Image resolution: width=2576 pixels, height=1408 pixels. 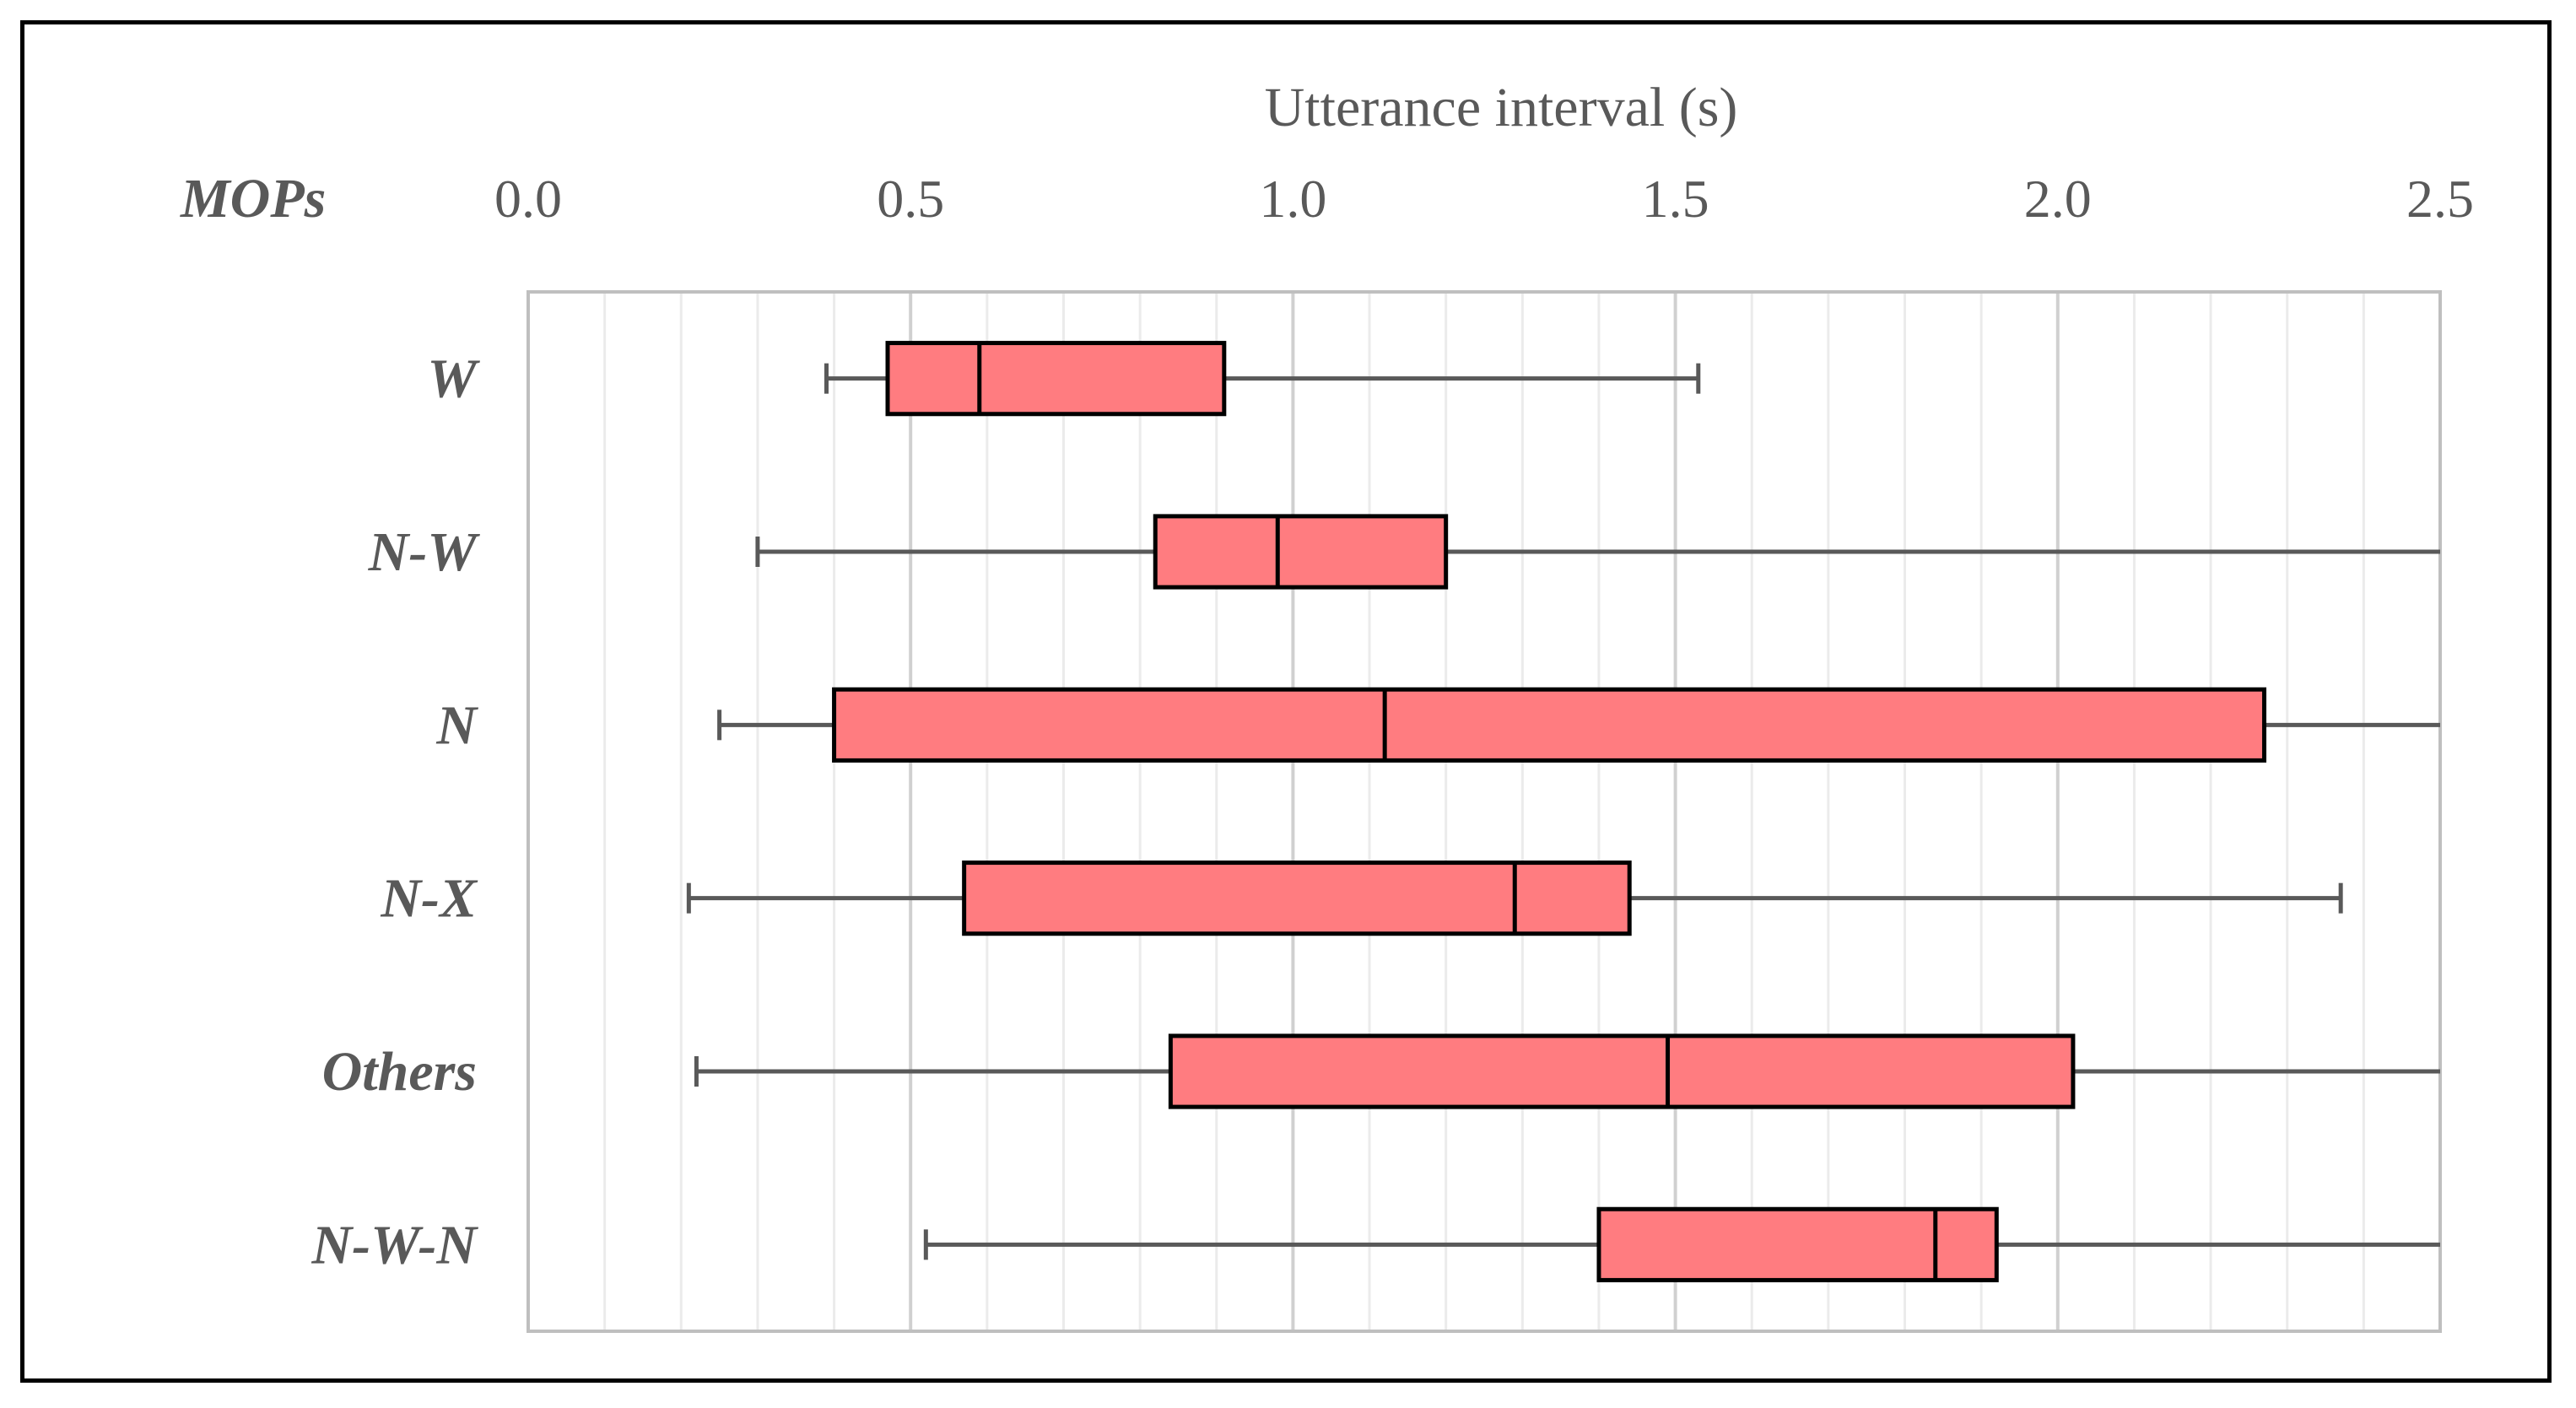 I want to click on x-tick-label: 2.5, so click(x=2440, y=199).